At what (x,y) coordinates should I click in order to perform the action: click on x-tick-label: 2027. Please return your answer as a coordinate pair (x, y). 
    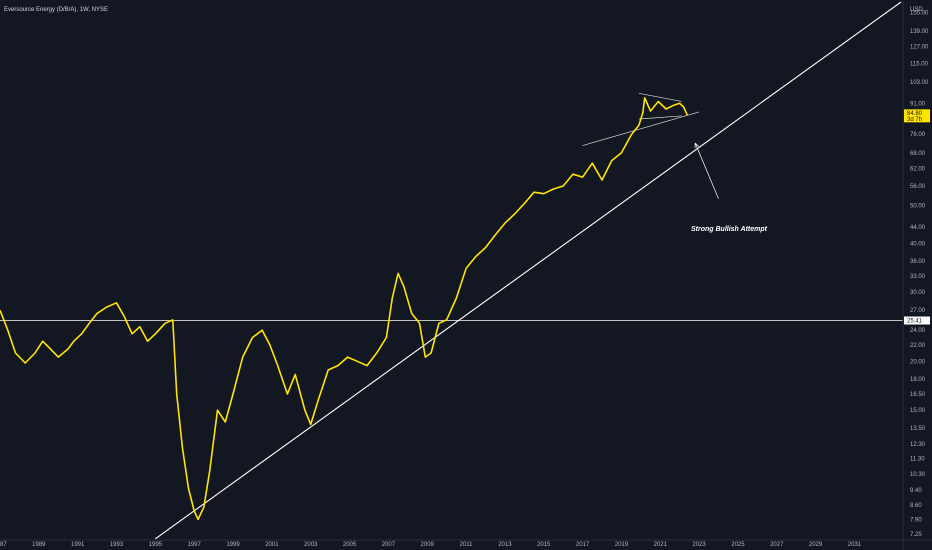
    Looking at the image, I should click on (777, 545).